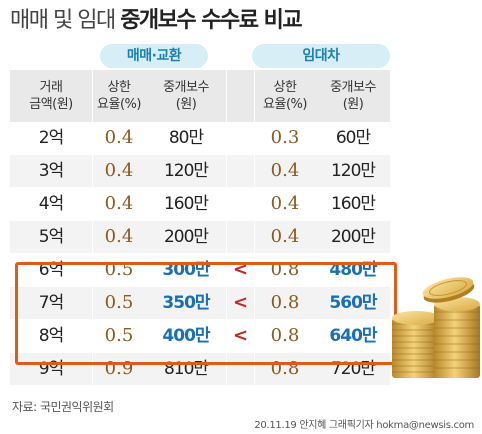  Describe the element at coordinates (186, 171) in the screenshot. I see `cell-sale-fee: 120만` at that location.